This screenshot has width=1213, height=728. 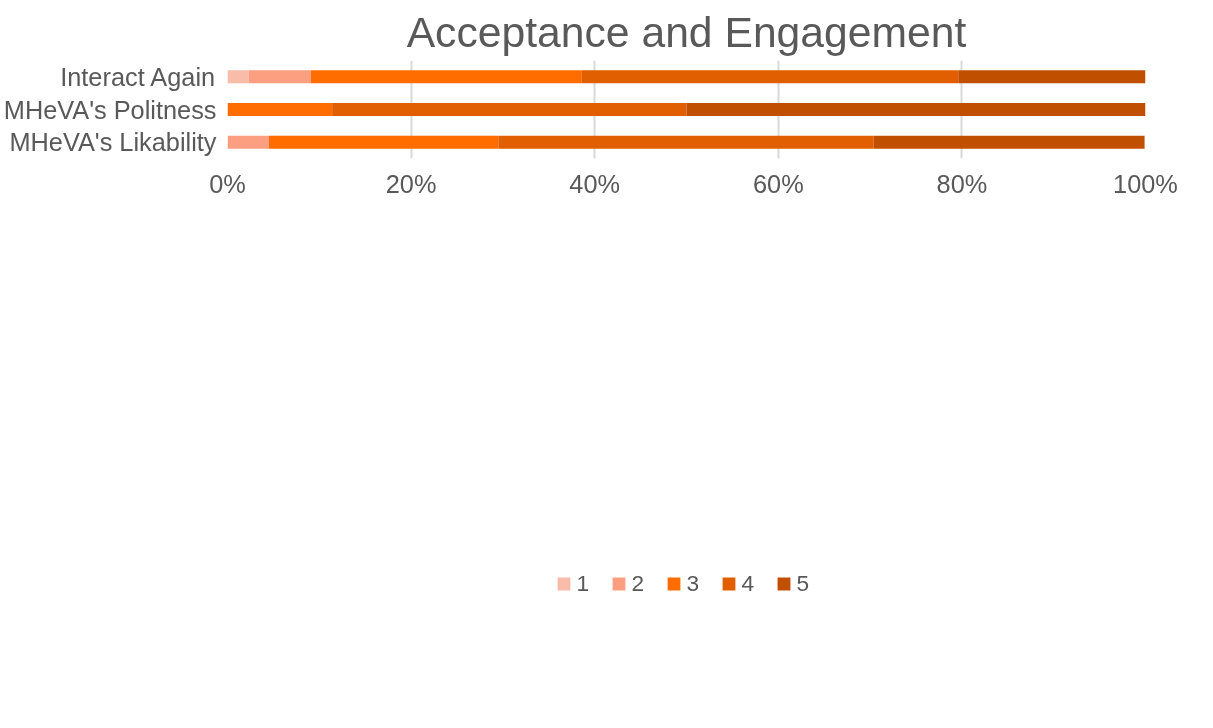 What do you see at coordinates (638, 583) in the screenshot?
I see `legend-label: 2` at bounding box center [638, 583].